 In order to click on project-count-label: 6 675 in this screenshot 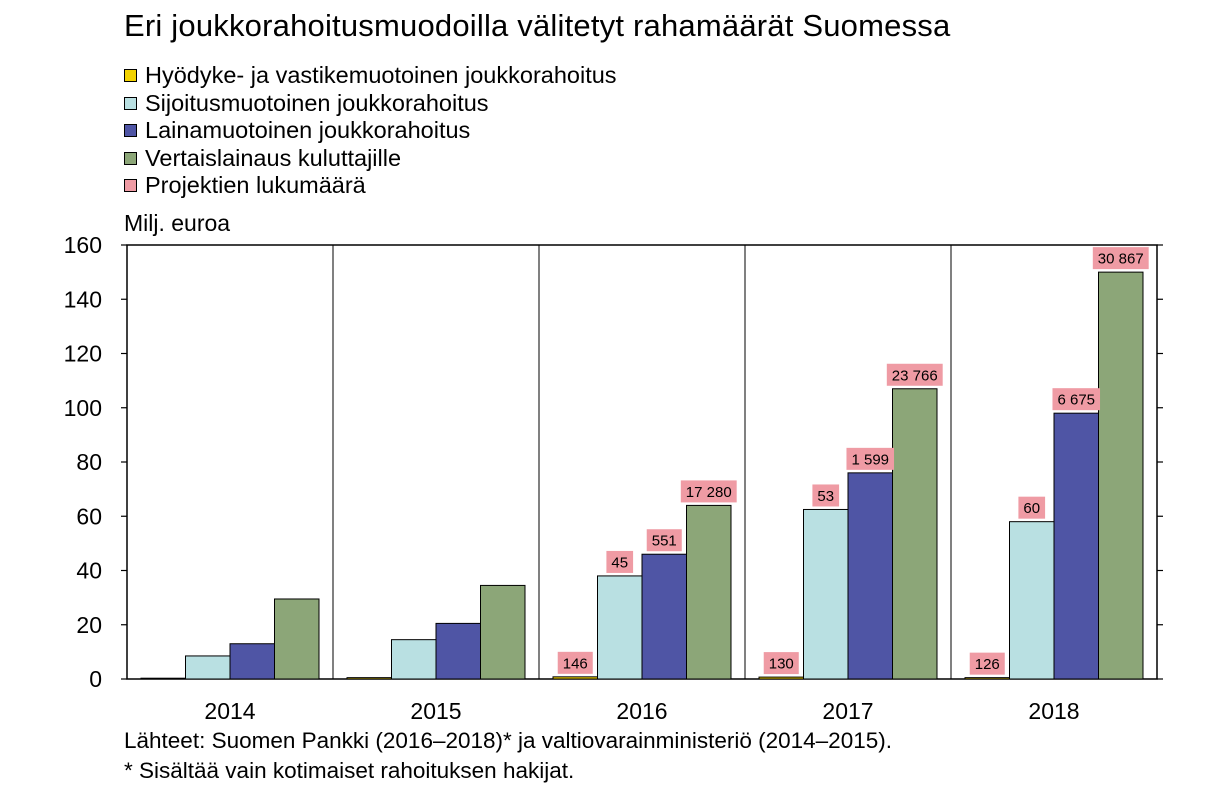, I will do `click(1076, 399)`.